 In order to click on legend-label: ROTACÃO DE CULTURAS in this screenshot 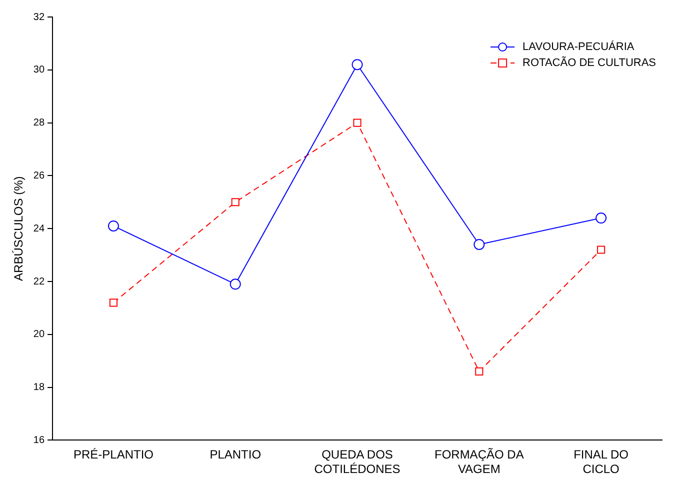, I will do `click(589, 63)`.